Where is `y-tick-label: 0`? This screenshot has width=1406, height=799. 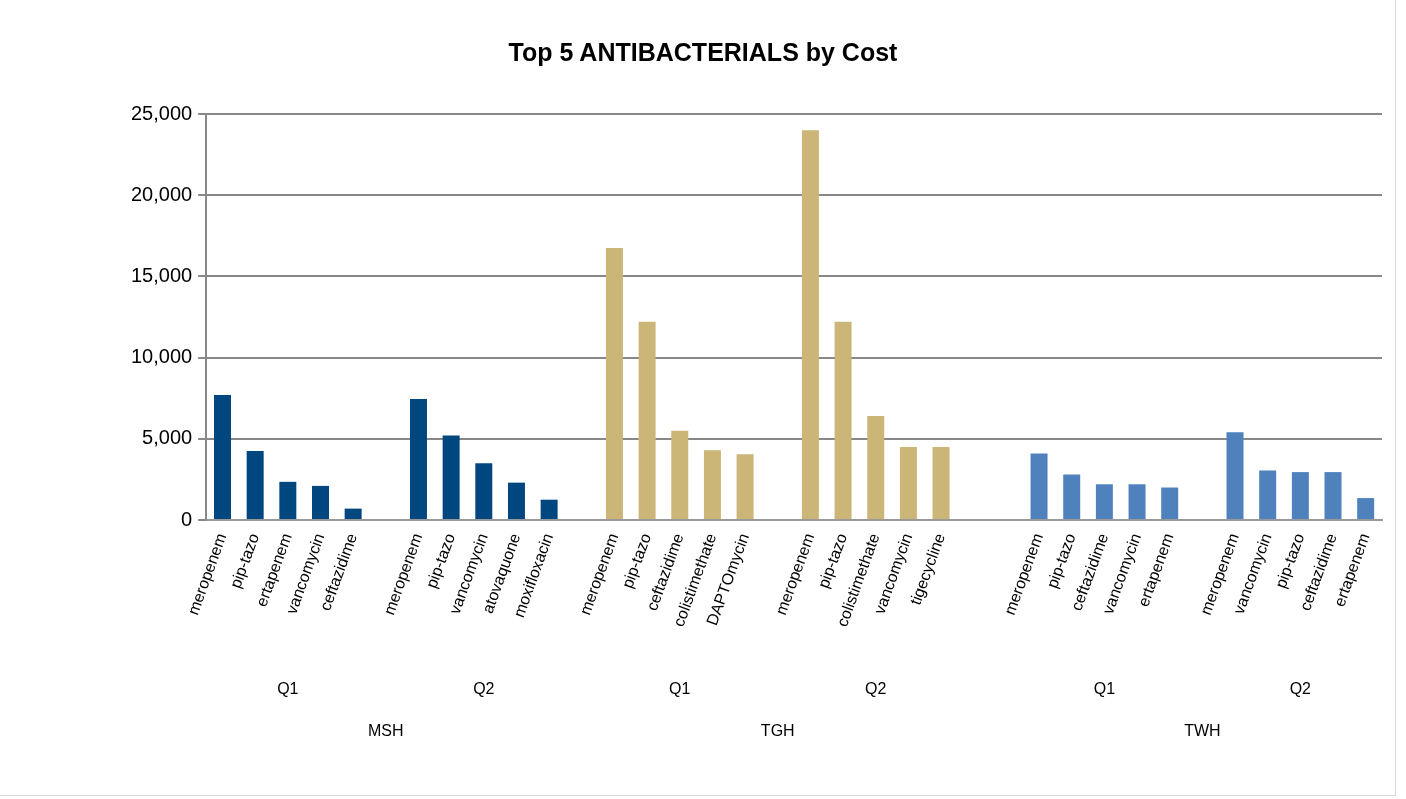
y-tick-label: 0 is located at coordinates (187, 518).